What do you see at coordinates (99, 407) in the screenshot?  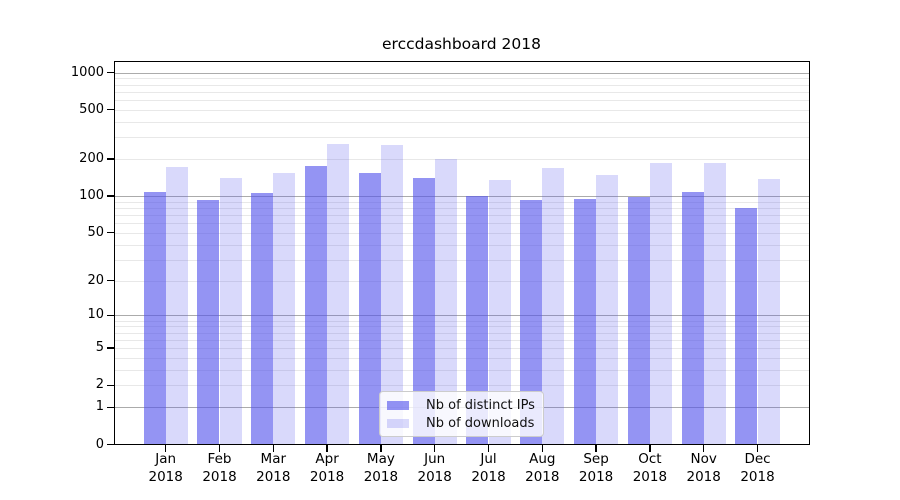 I see `y-tick-label-1: 1` at bounding box center [99, 407].